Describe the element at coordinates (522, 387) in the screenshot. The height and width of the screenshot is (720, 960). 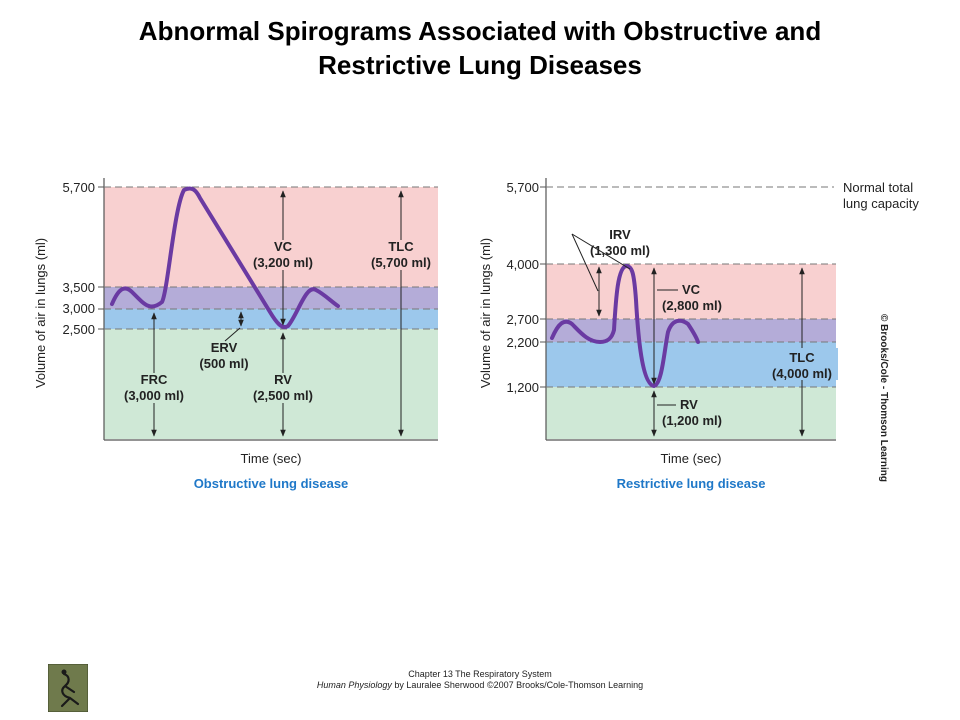
I see `res-tick-1200: 1,200` at that location.